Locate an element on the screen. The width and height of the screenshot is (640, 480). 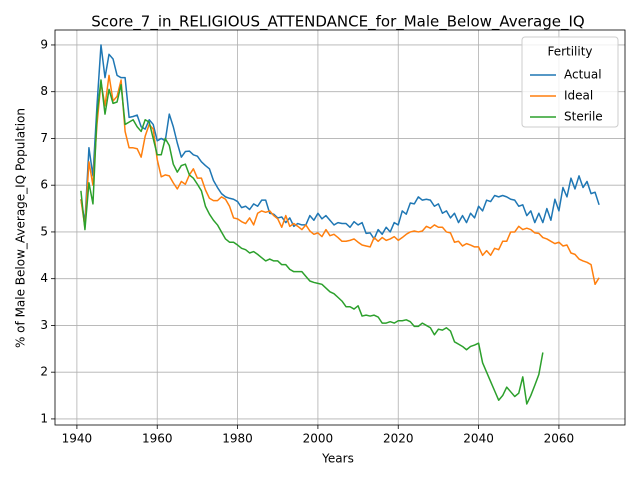
y-axis-label: % of Male Below_Average_IQ Population is located at coordinates (21, 228).